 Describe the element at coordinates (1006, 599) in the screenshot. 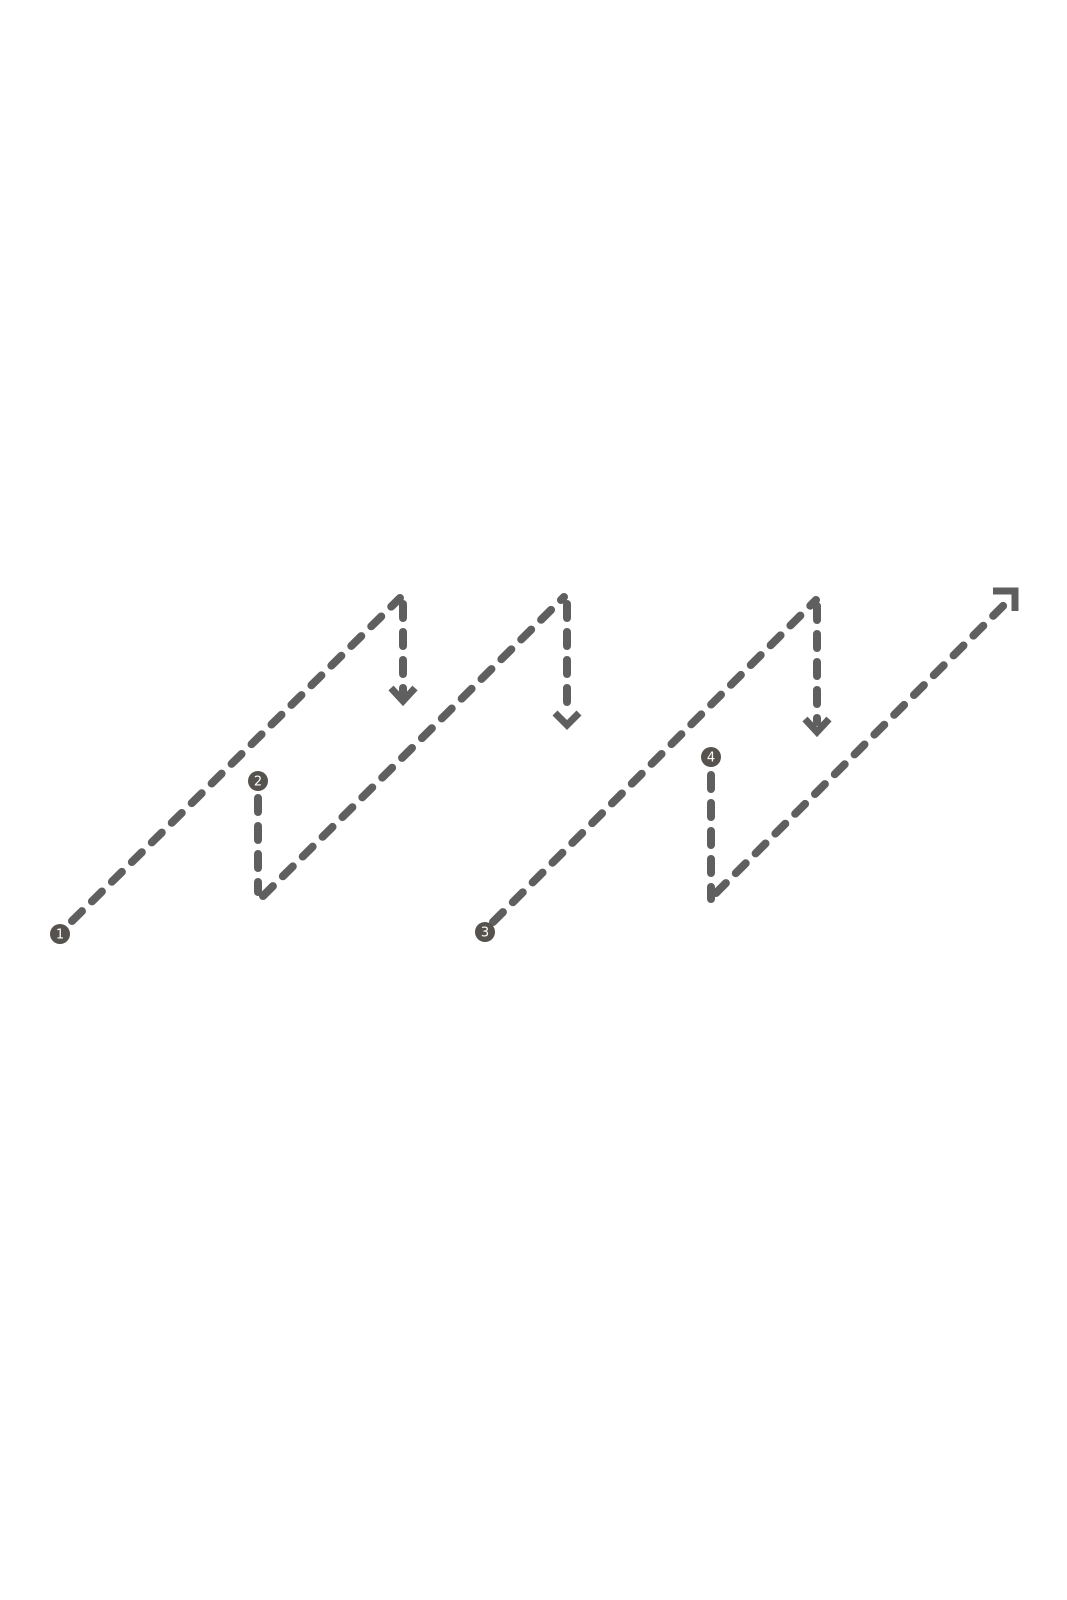

I see `up-right-arrow-icon` at that location.